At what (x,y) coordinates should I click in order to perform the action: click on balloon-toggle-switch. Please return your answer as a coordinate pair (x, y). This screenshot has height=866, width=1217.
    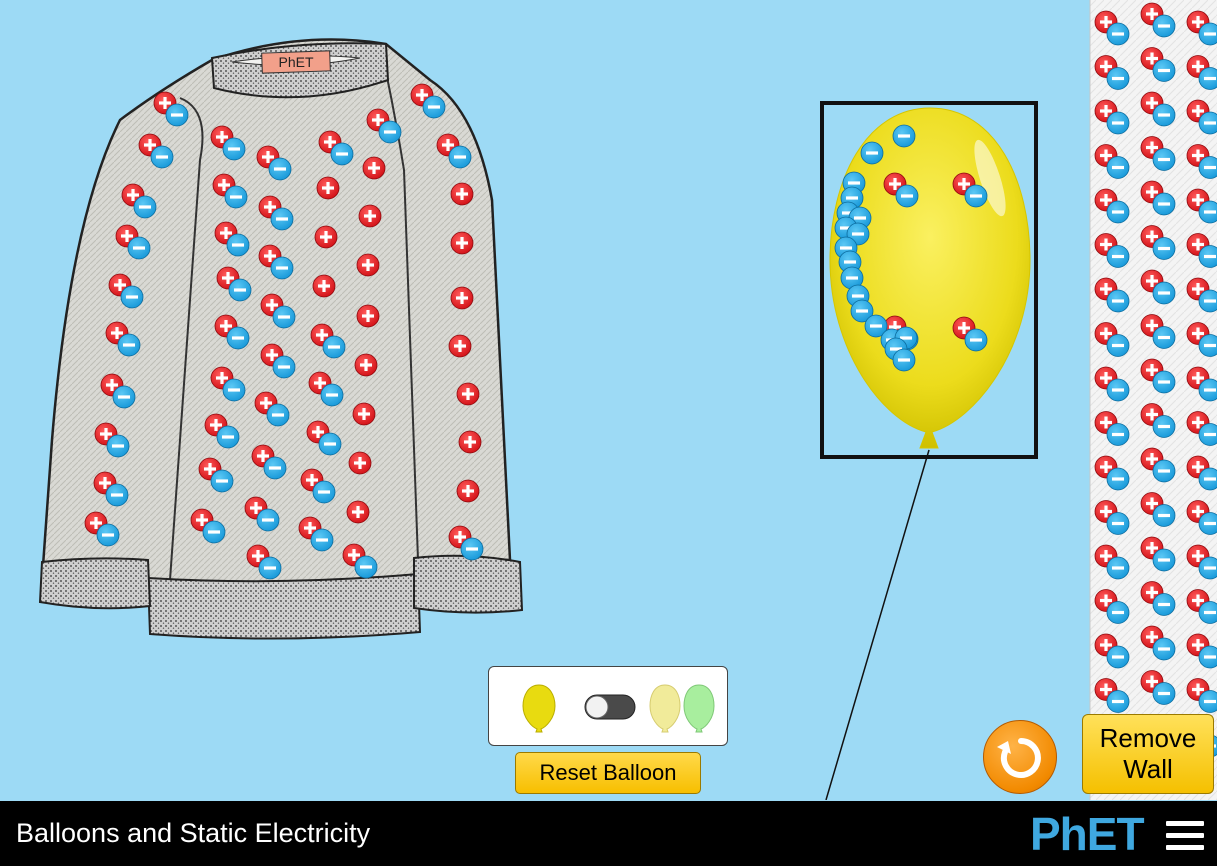
    Looking at the image, I should click on (610, 707).